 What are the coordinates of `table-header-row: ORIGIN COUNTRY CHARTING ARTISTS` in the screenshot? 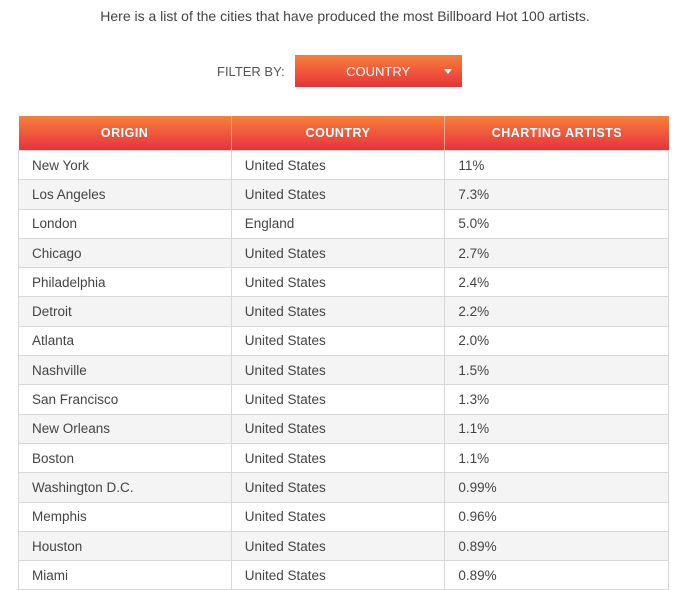 It's located at (343, 133).